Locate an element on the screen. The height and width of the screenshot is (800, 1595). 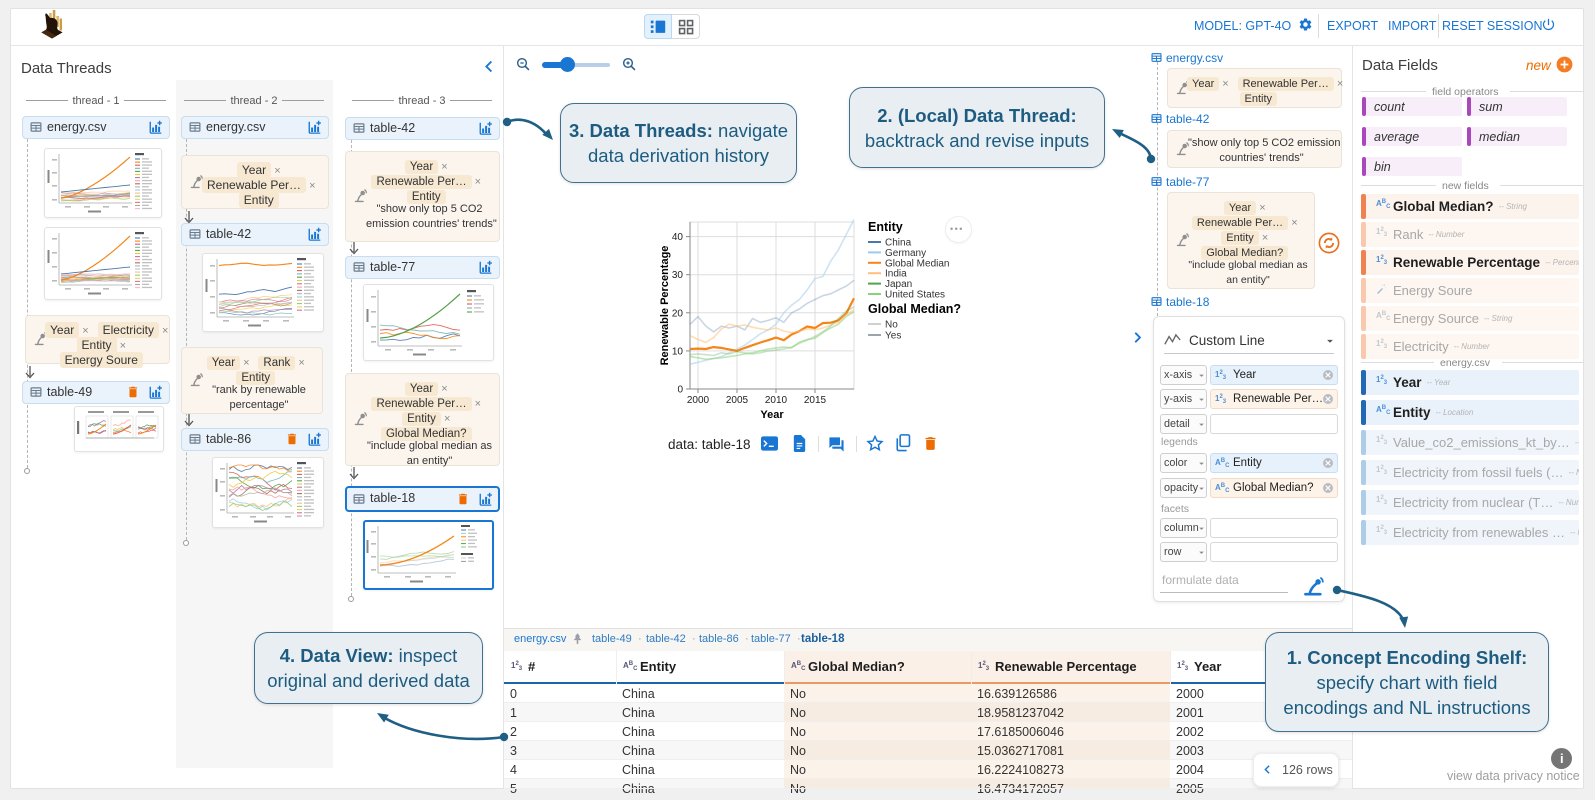
svg-text: Japan is located at coordinates (898, 284).